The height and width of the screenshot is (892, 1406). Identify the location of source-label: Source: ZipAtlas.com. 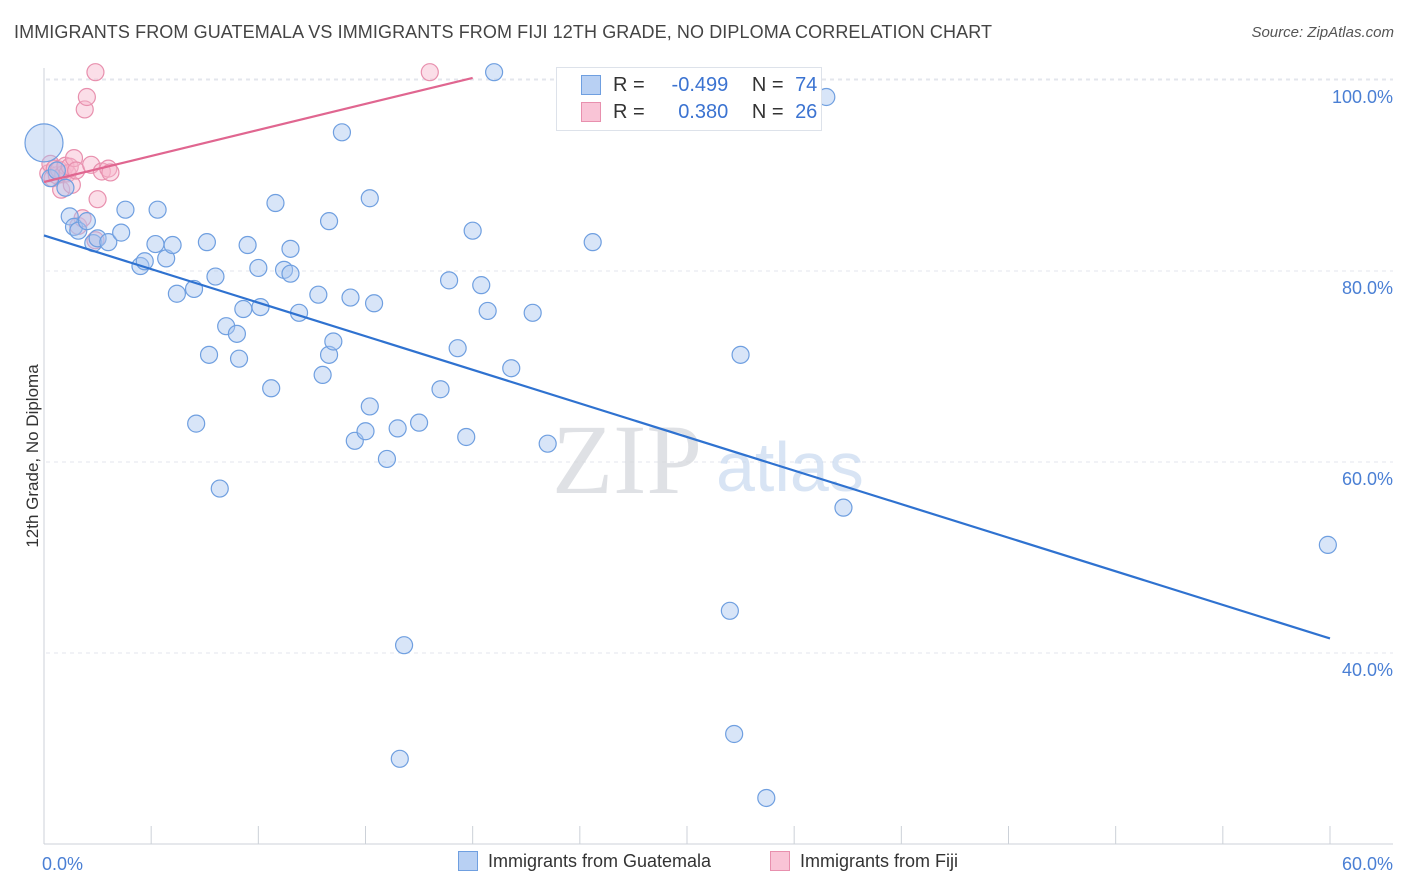
(1322, 32).